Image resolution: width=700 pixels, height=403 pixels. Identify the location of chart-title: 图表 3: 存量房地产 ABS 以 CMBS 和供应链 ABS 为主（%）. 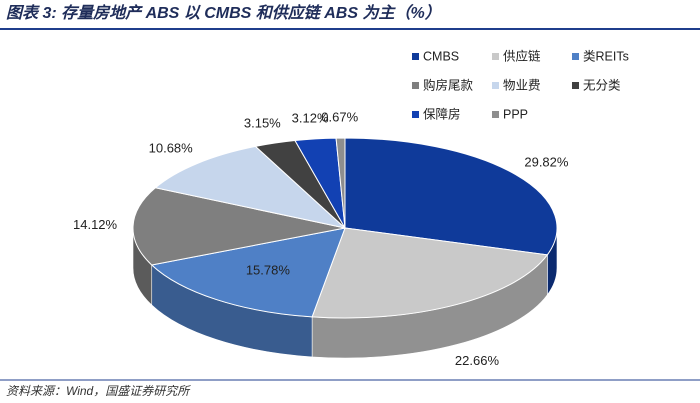
(223, 12).